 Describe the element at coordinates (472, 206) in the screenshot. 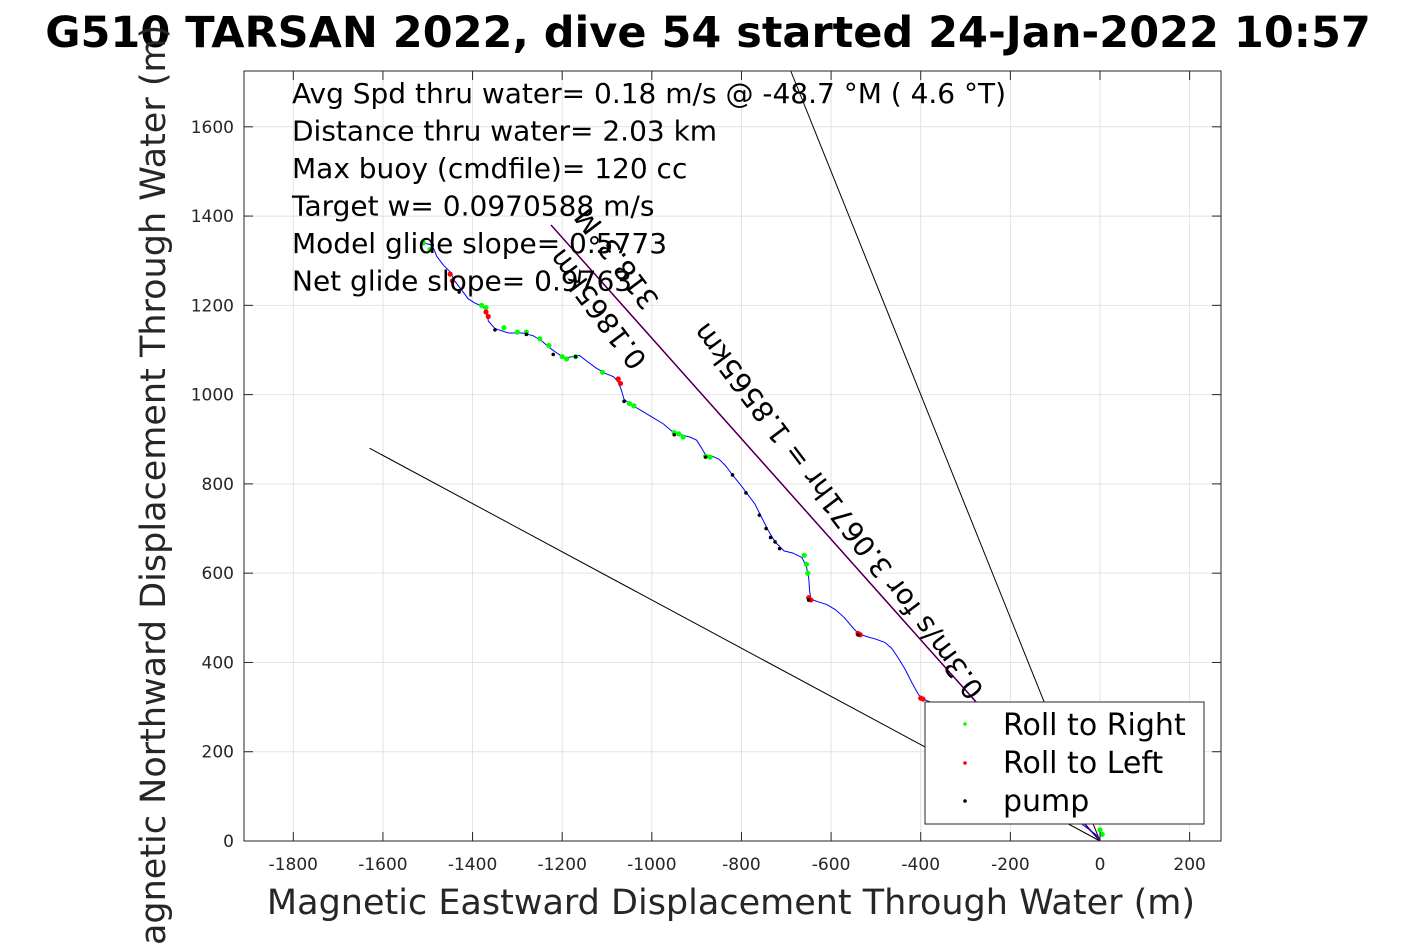

I see `annotation-line: Target w= 0.0970588 m/s` at that location.